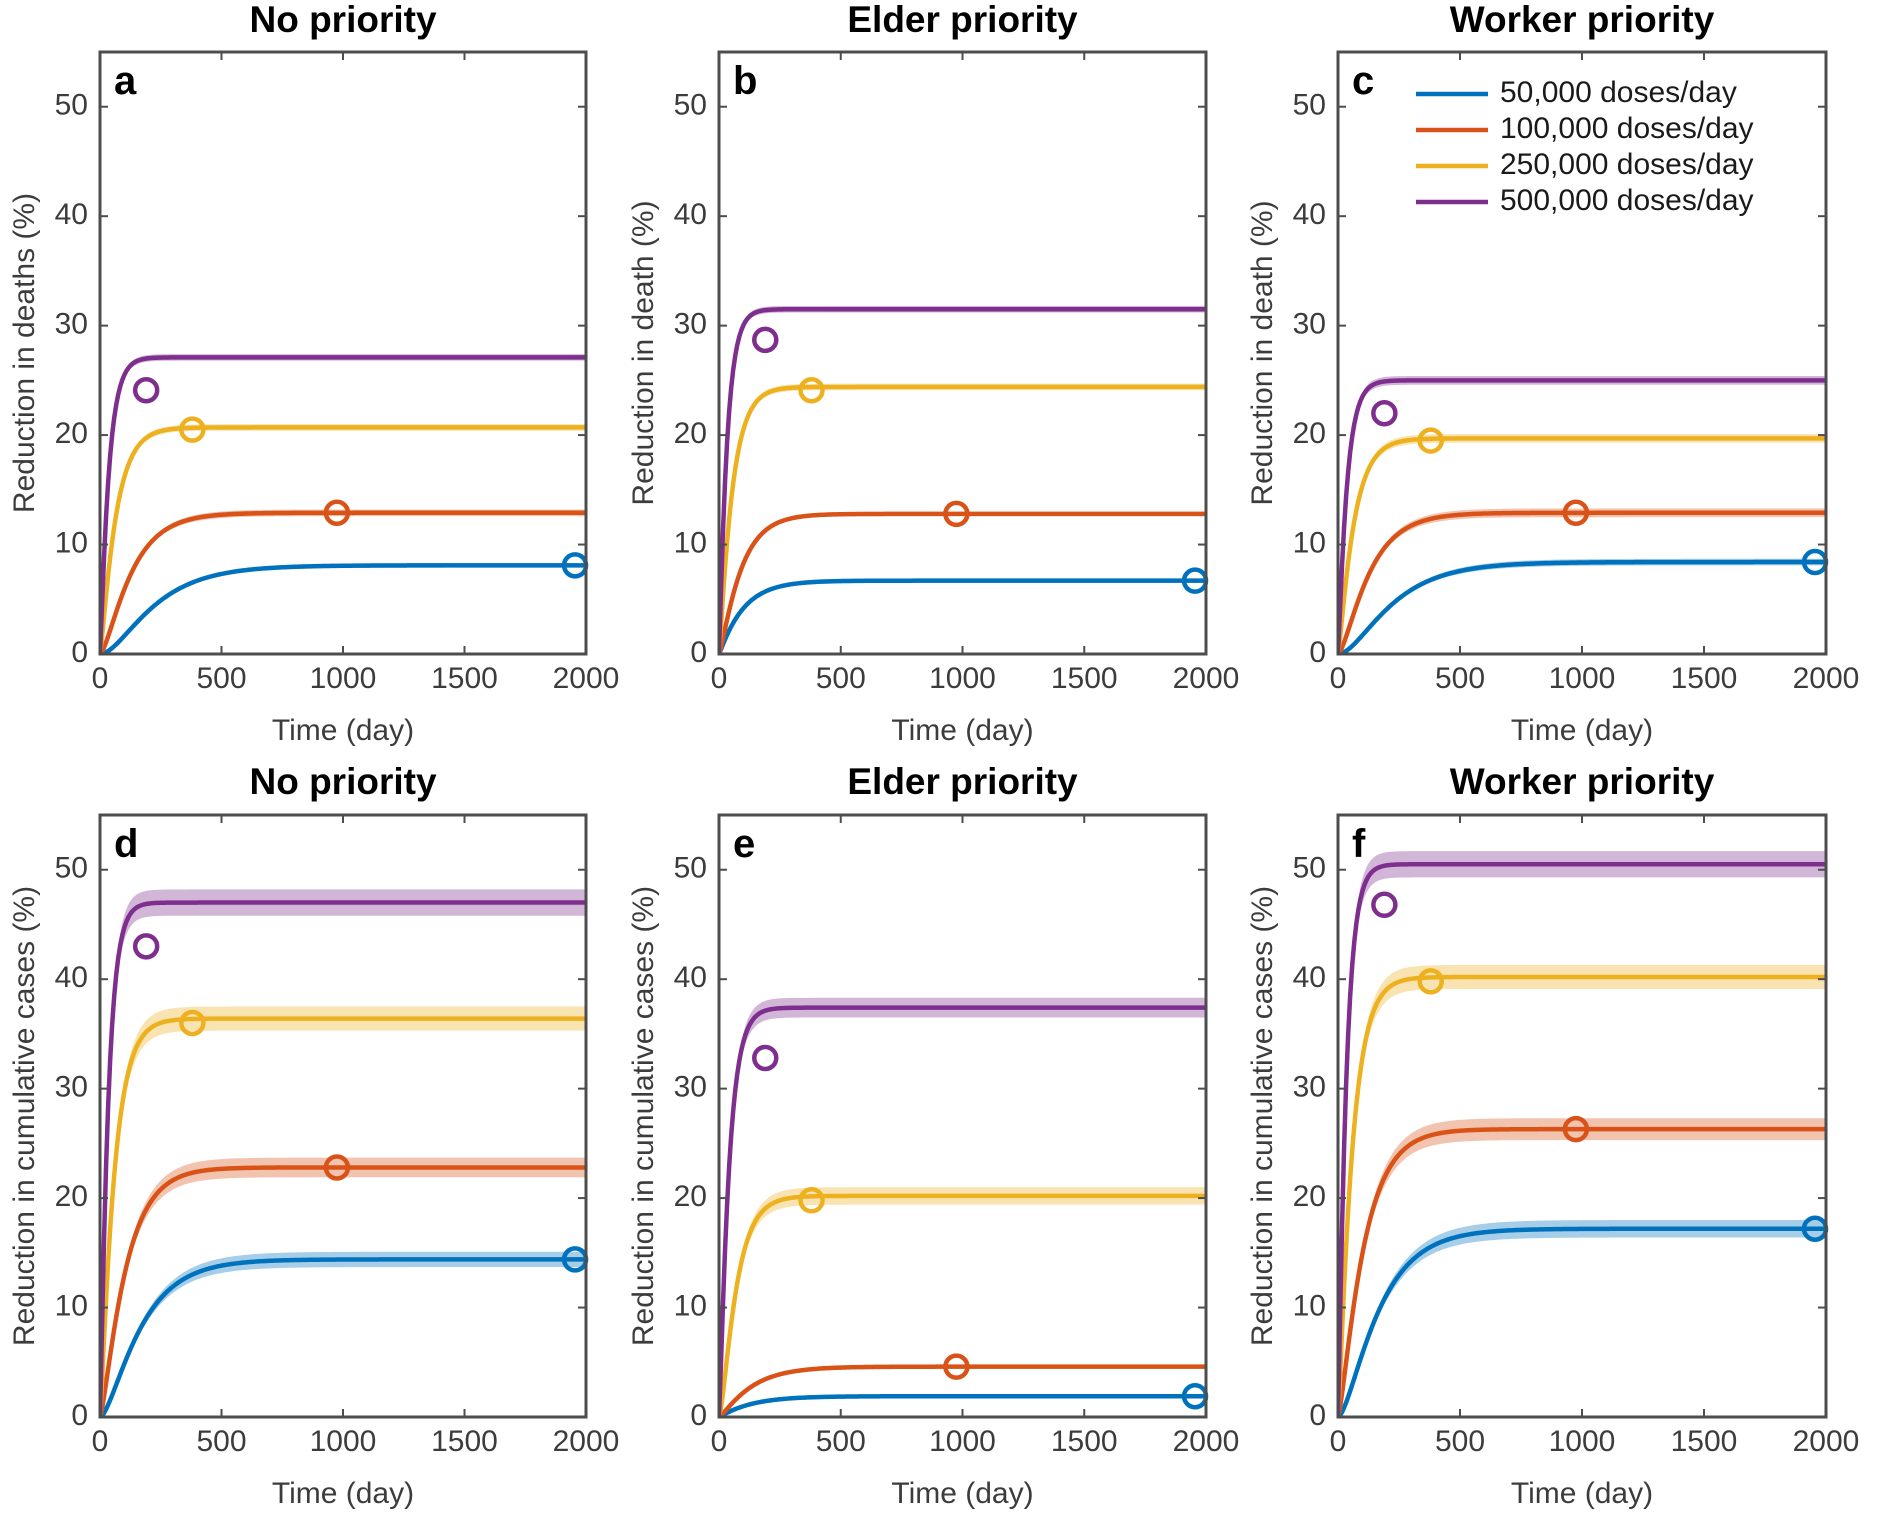 The image size is (1879, 1519). I want to click on legend-entry: 50,000 doses/day, so click(1618, 92).